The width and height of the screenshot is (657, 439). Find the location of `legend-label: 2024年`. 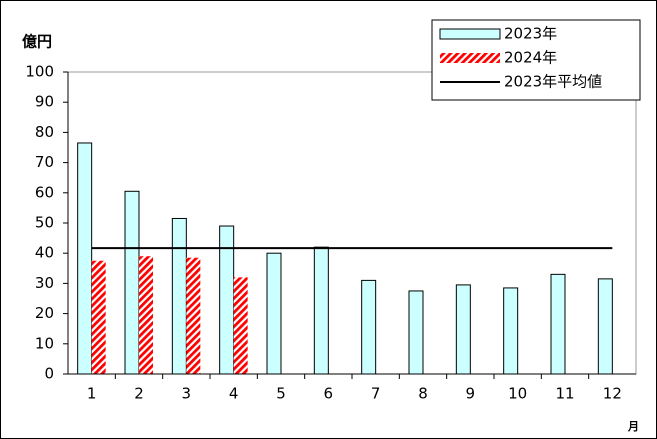

legend-label: 2024年 is located at coordinates (530, 58).